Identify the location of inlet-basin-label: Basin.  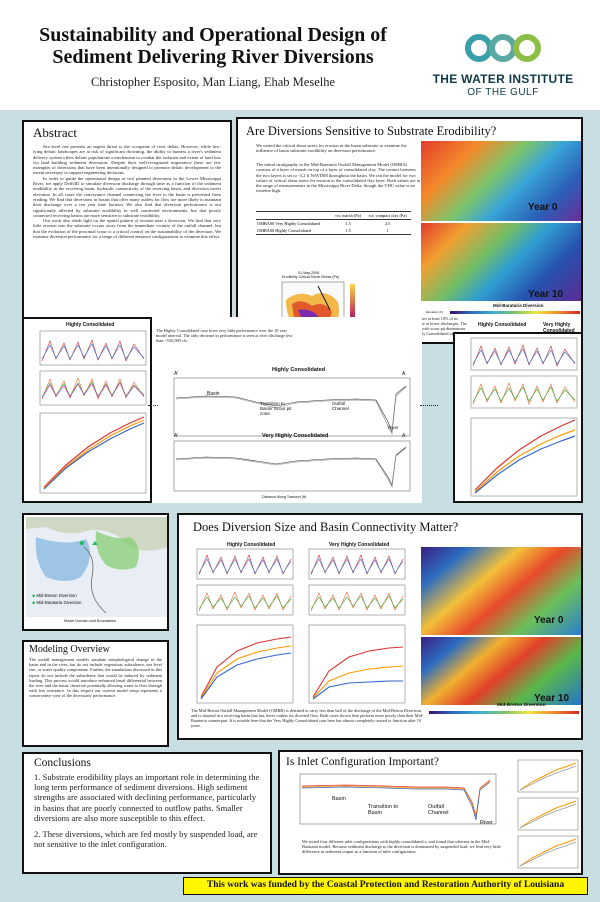
(339, 799).